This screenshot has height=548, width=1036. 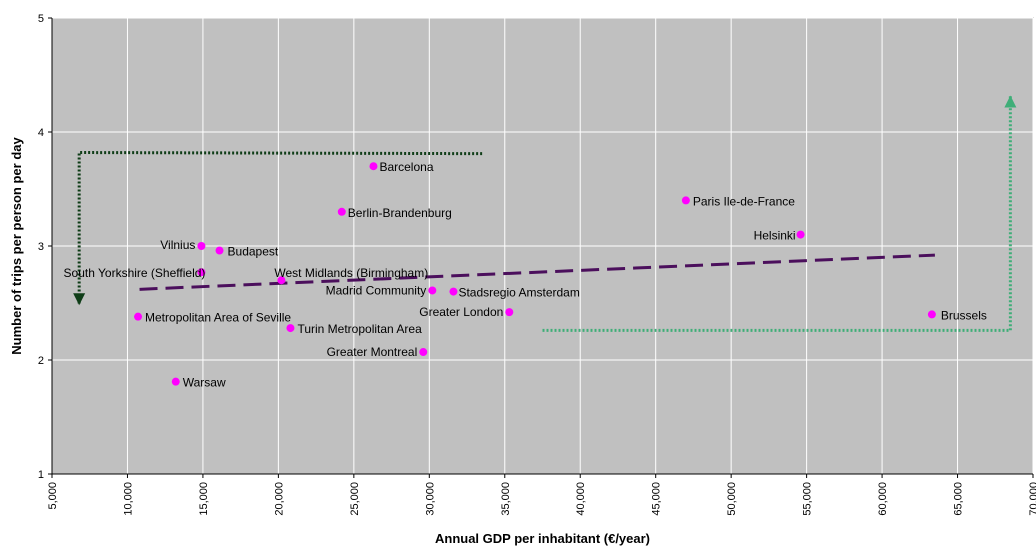 I want to click on point-label: Helsinki, so click(x=775, y=236).